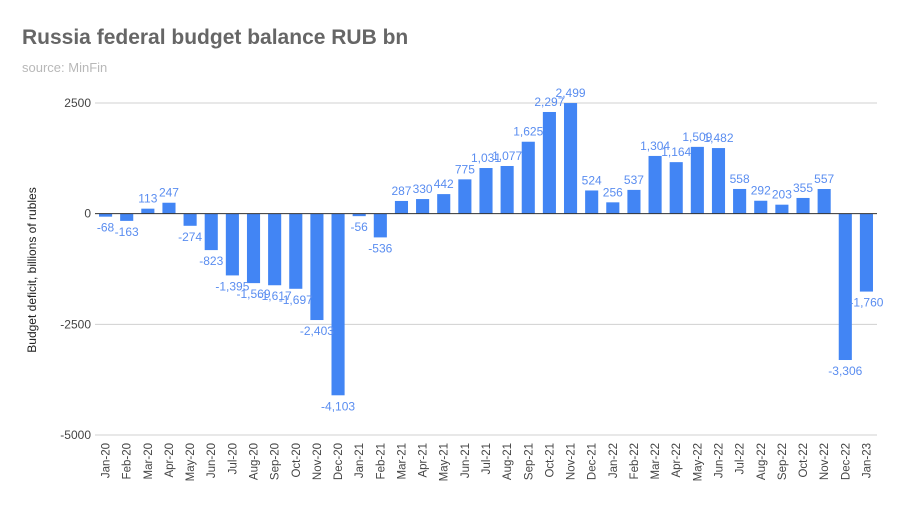  I want to click on x-tick-label: Sep-20, so click(276, 461).